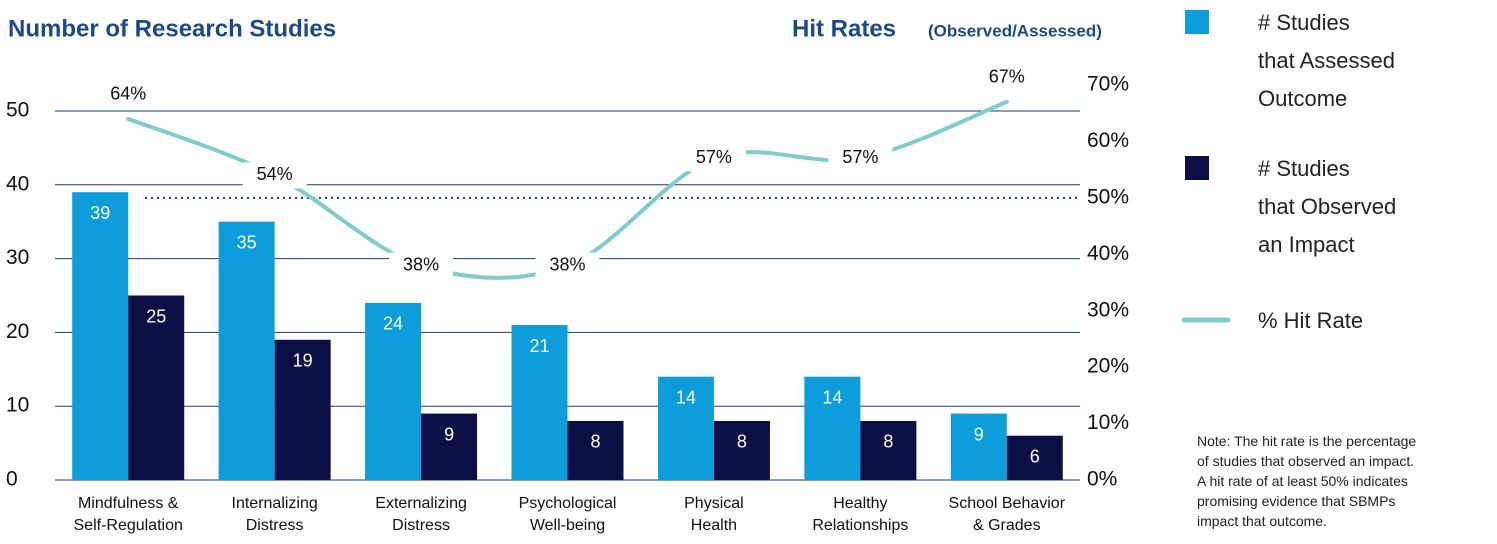 This screenshot has height=544, width=1497. What do you see at coordinates (1007, 514) in the screenshot?
I see `x-tick-label: School Behavior & Grades` at bounding box center [1007, 514].